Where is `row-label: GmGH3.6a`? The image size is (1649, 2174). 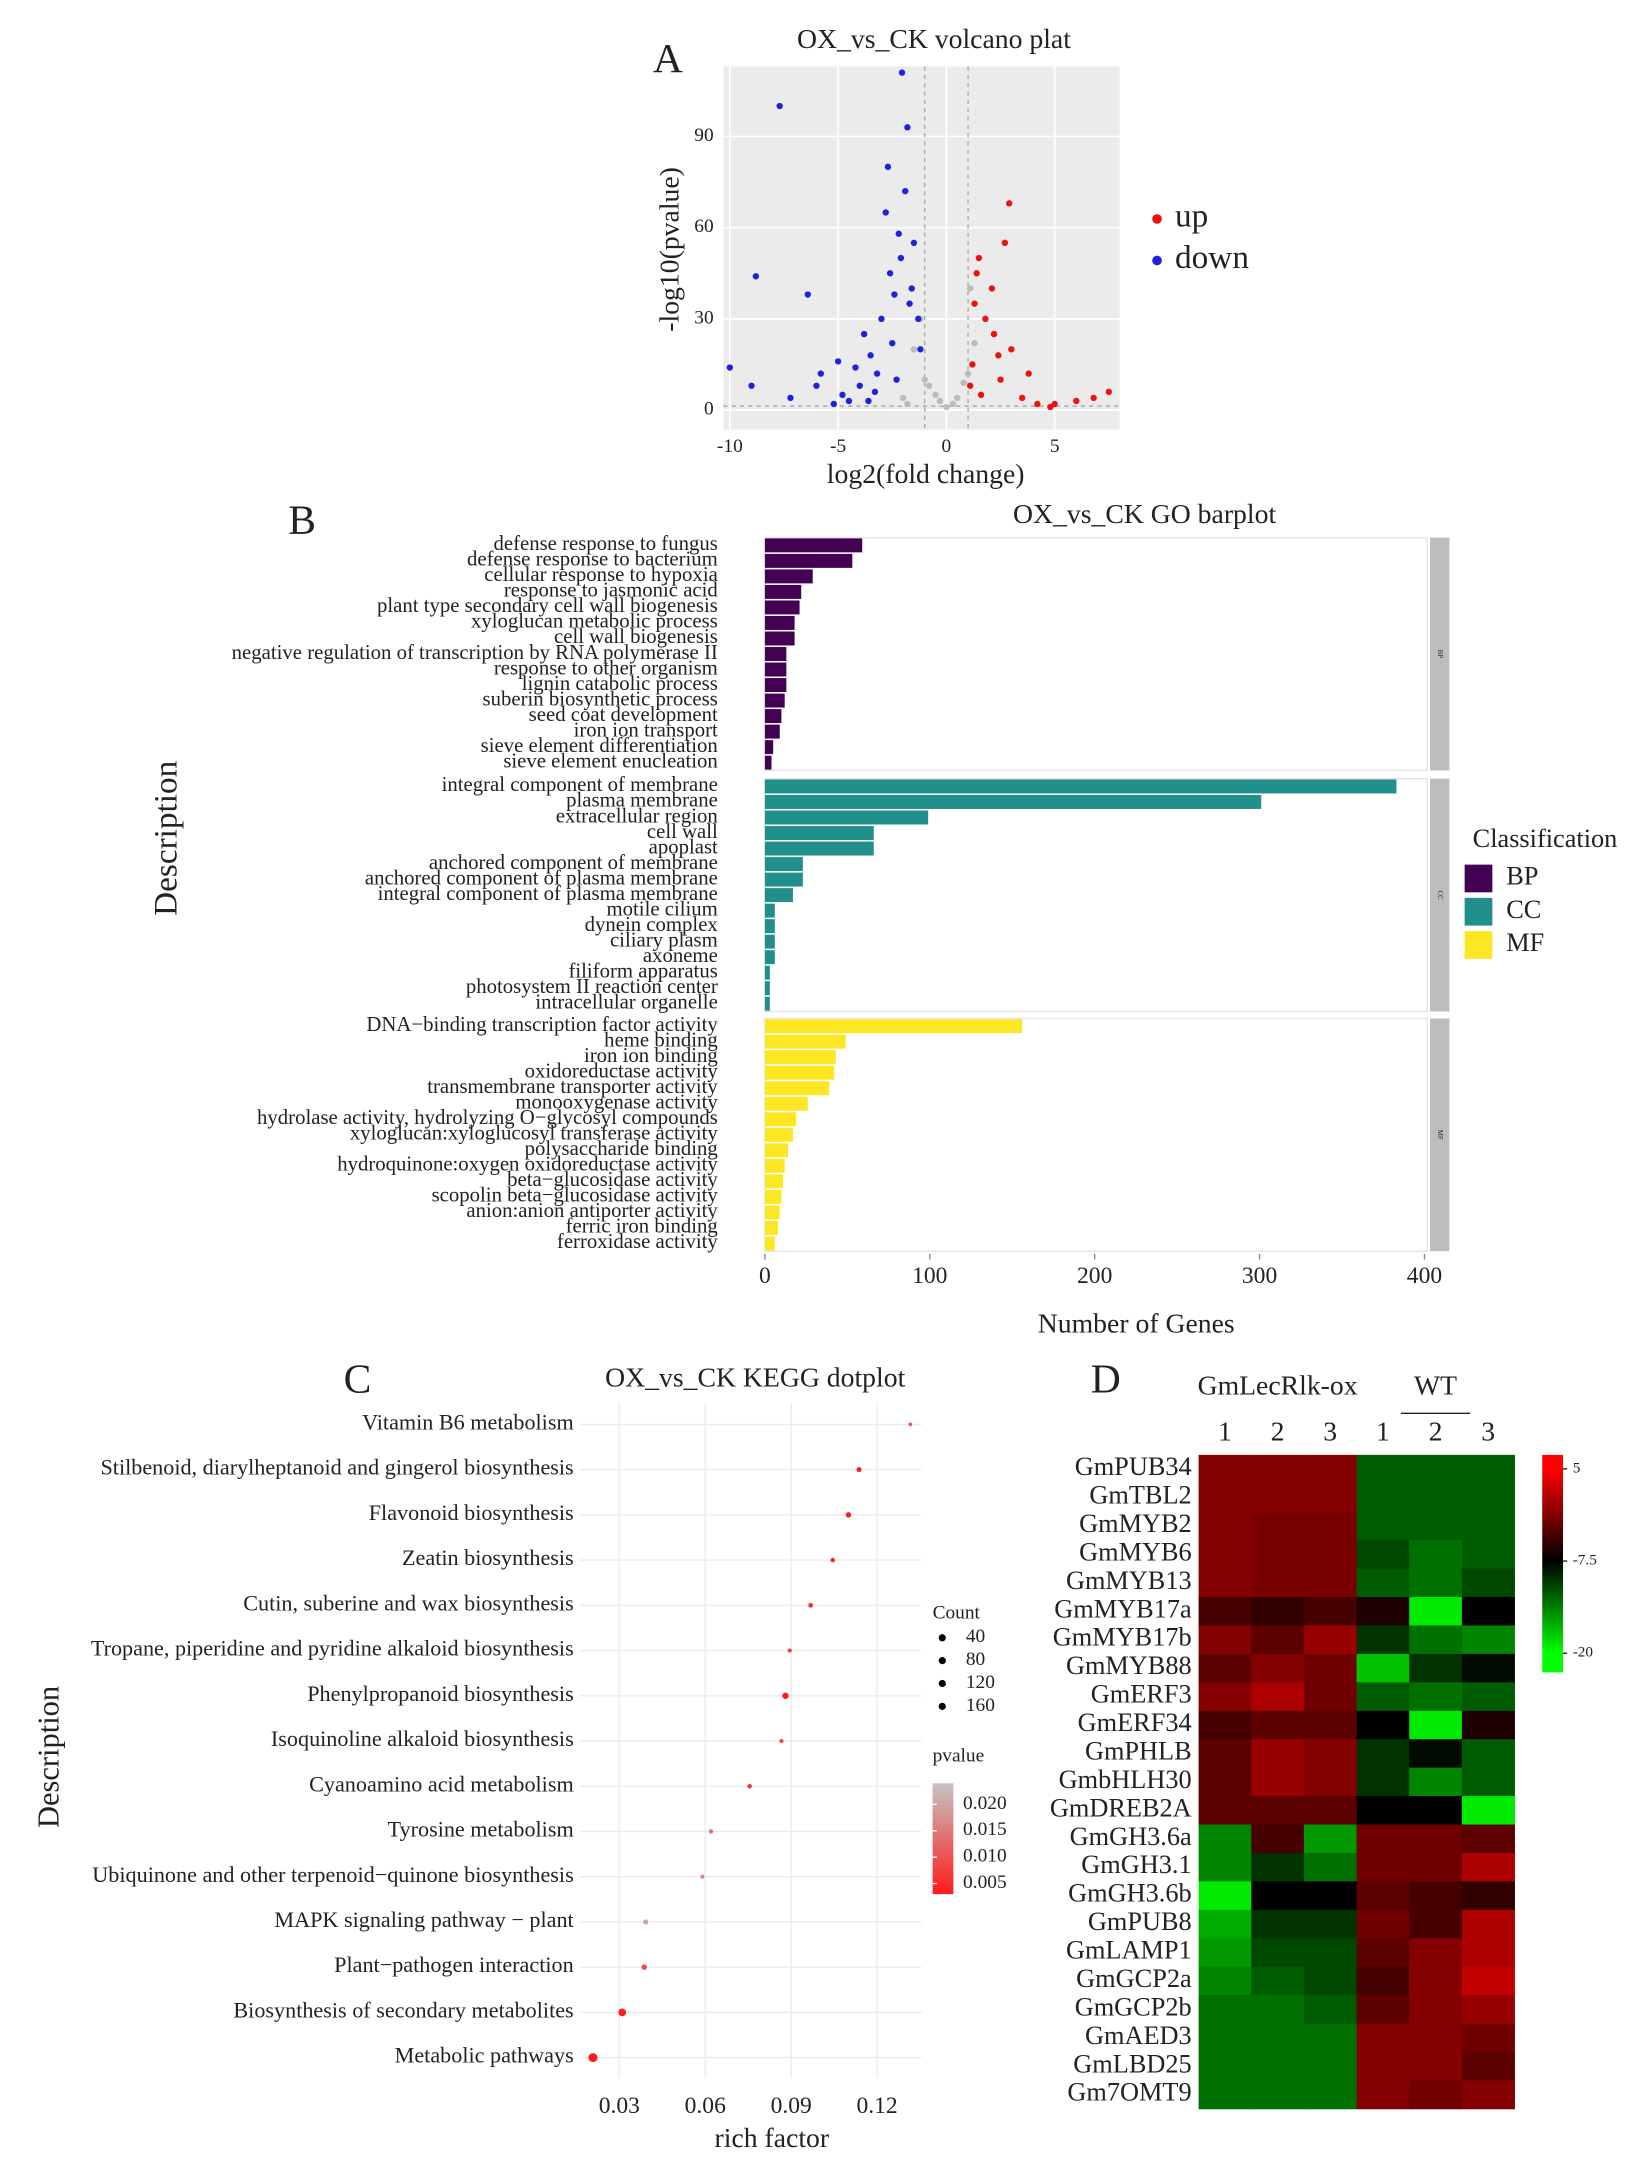
row-label: GmGH3.6a is located at coordinates (1131, 1836).